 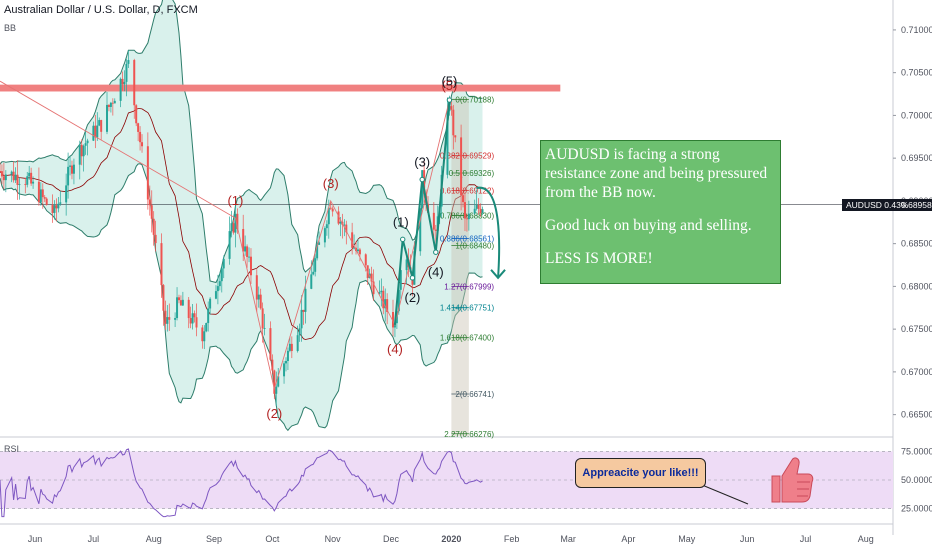 I want to click on projection-arrow-shaft, so click(x=488, y=232).